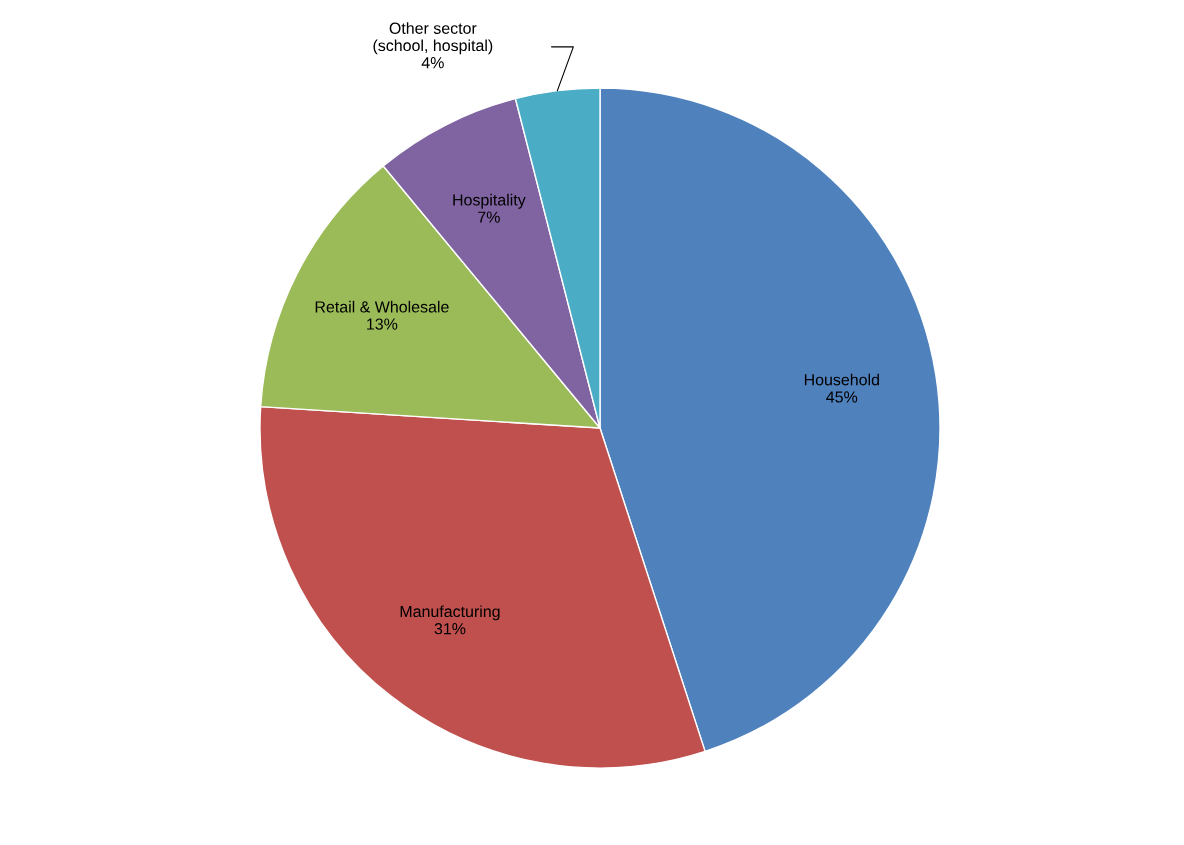  Describe the element at coordinates (433, 38) in the screenshot. I see `slice-label: Other sector (school, hospital)` at that location.